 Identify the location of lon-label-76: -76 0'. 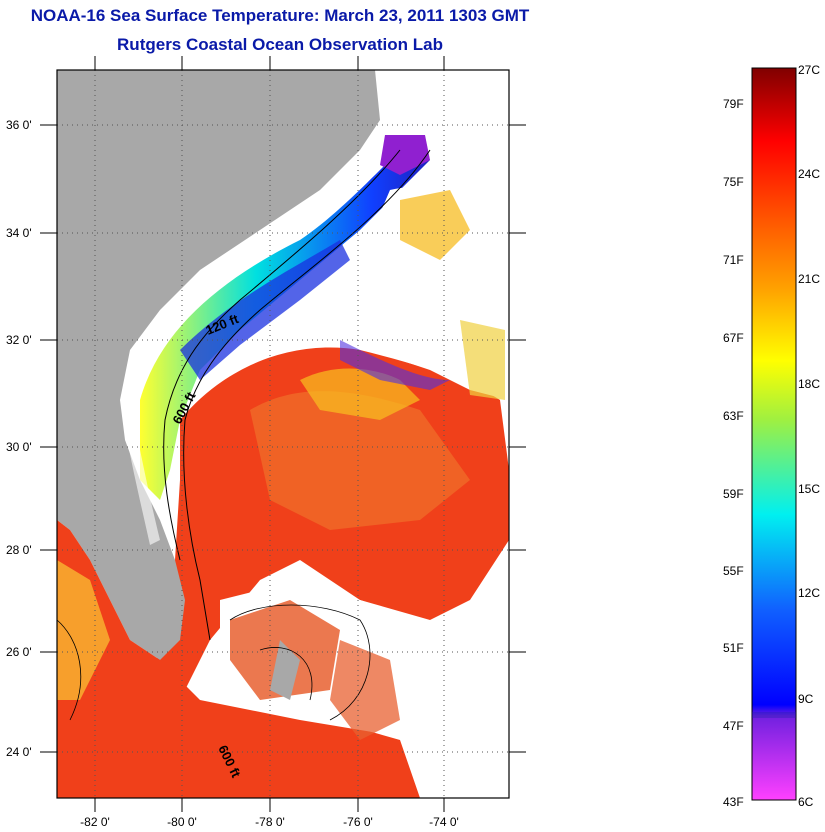
(358, 822).